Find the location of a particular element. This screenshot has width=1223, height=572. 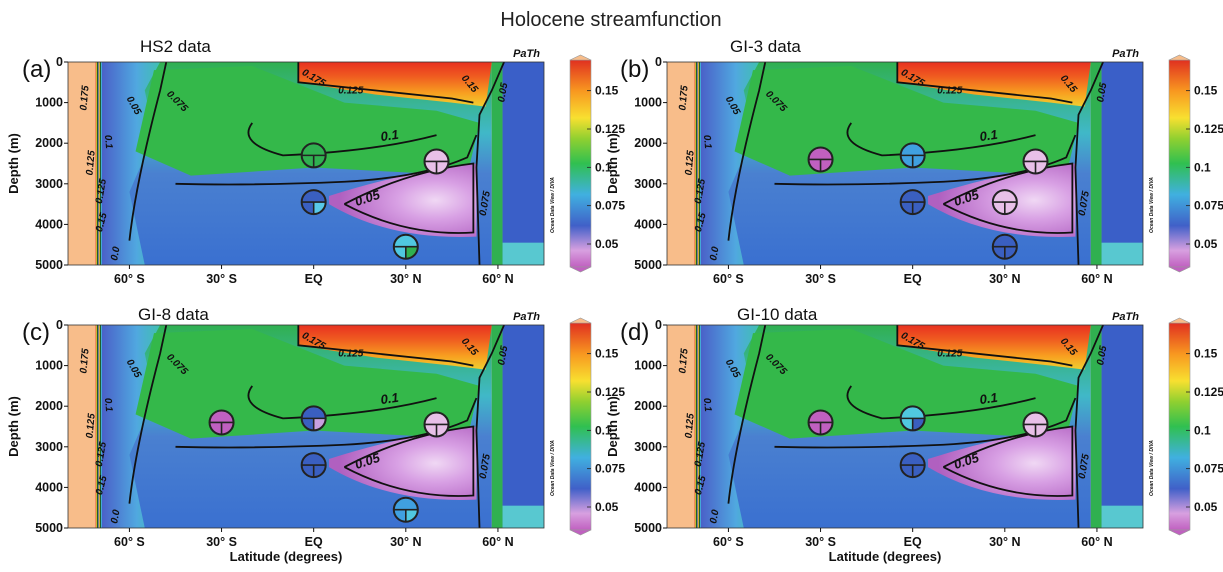

y-tick-label: 4000 is located at coordinates (648, 224).